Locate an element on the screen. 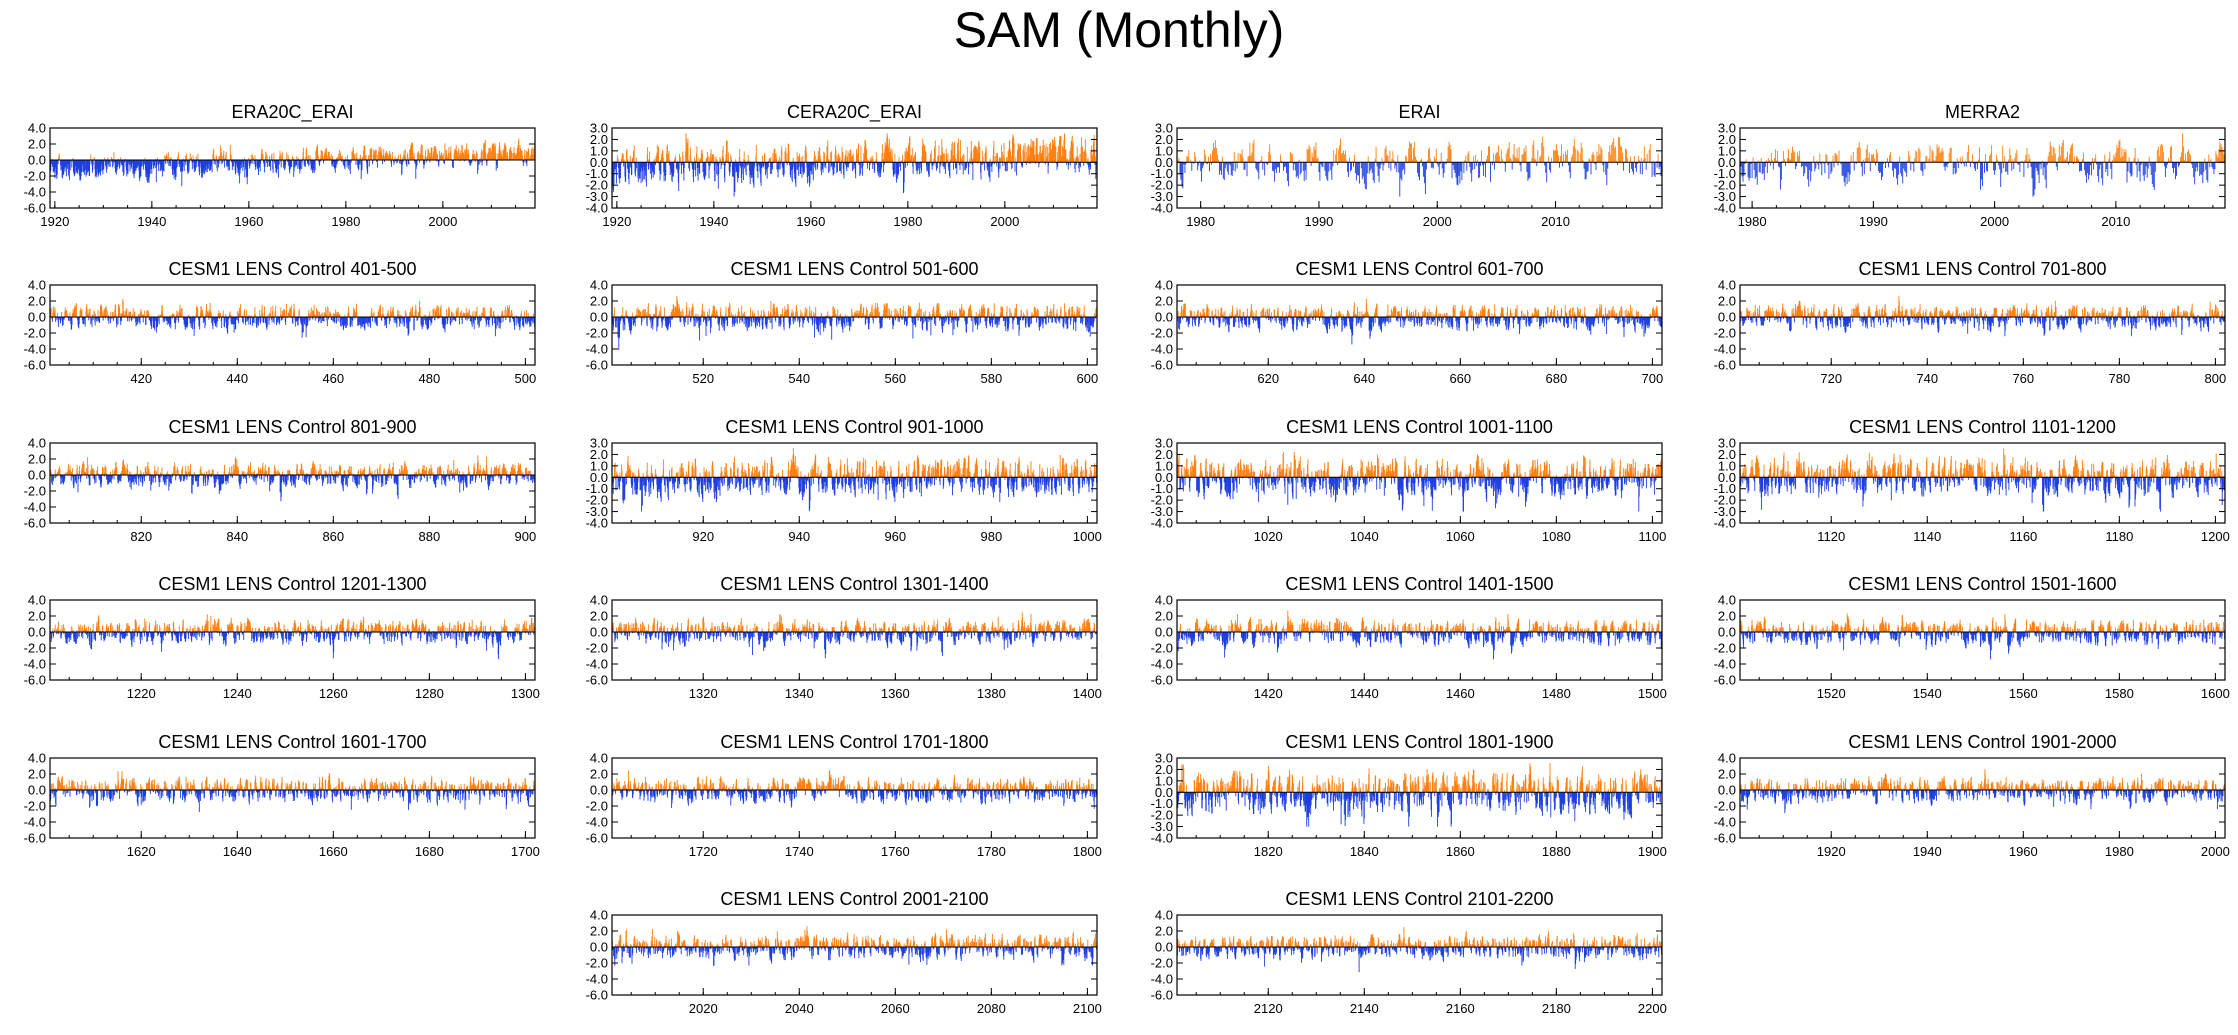 The image size is (2238, 1035). x-tick-label: 460 is located at coordinates (333, 378).